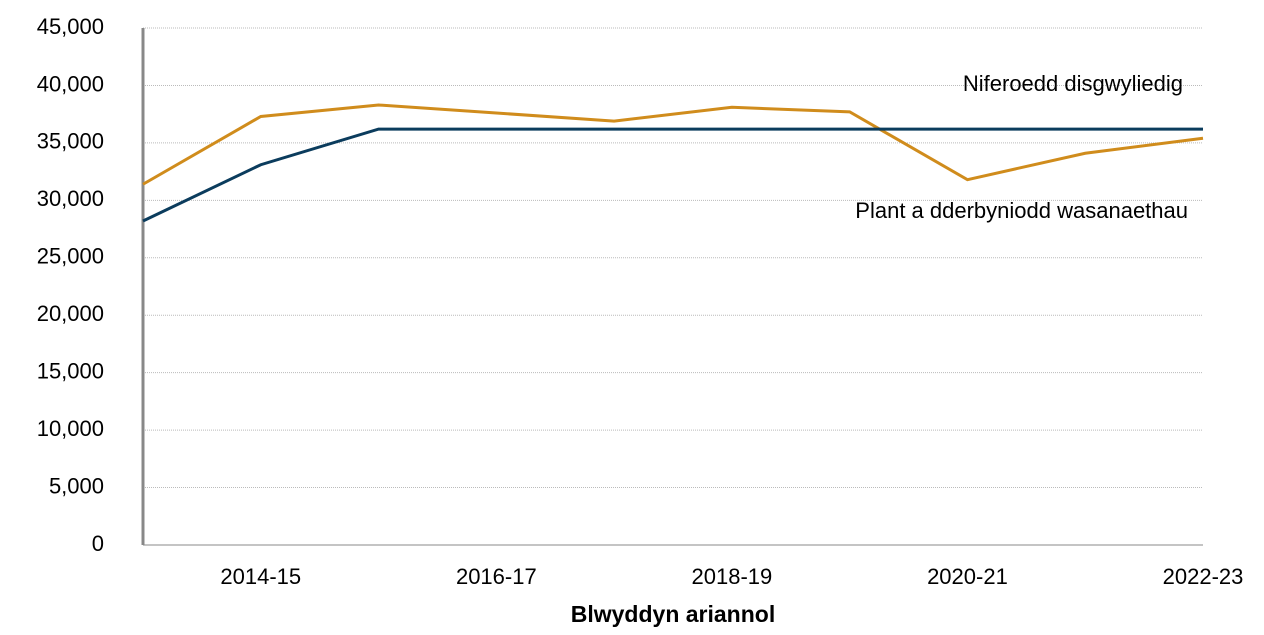  Describe the element at coordinates (70, 26) in the screenshot. I see `y-tick-label: 45,000` at that location.